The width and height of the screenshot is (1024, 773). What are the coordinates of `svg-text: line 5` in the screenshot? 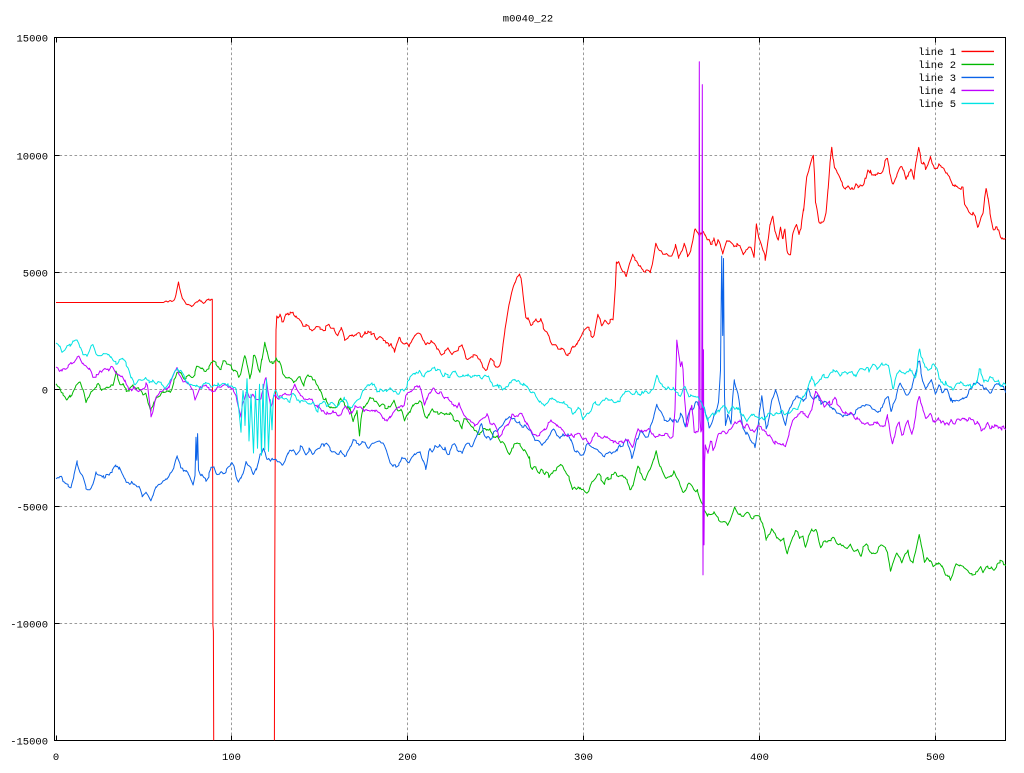 It's located at (937, 105).